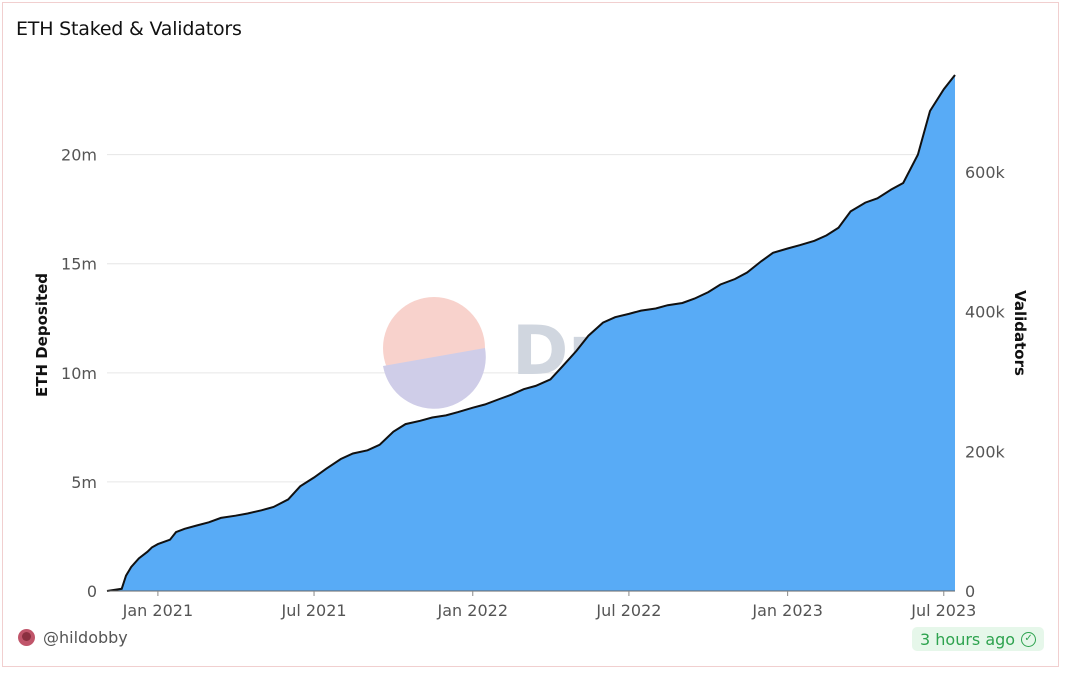 The width and height of the screenshot is (1065, 673). Describe the element at coordinates (85, 637) in the screenshot. I see `author-name: @hildobby` at that location.